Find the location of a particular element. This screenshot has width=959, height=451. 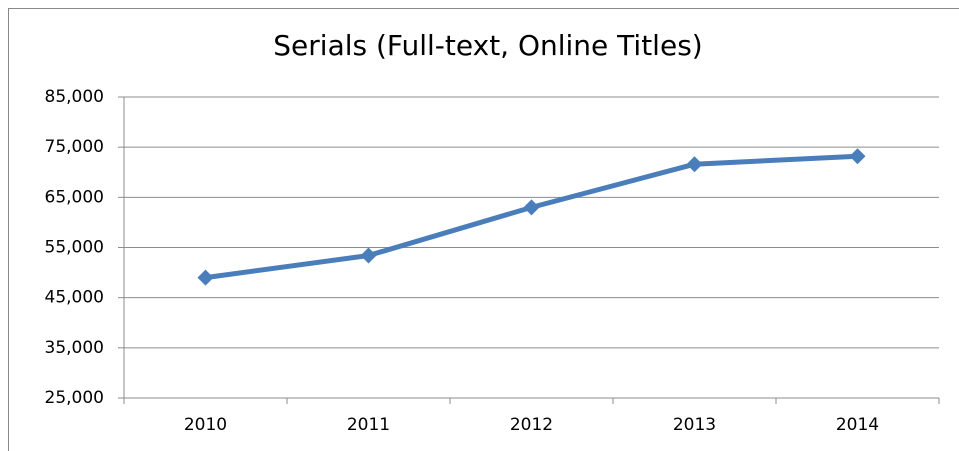

y-tick-label: 45,000 is located at coordinates (74, 298).